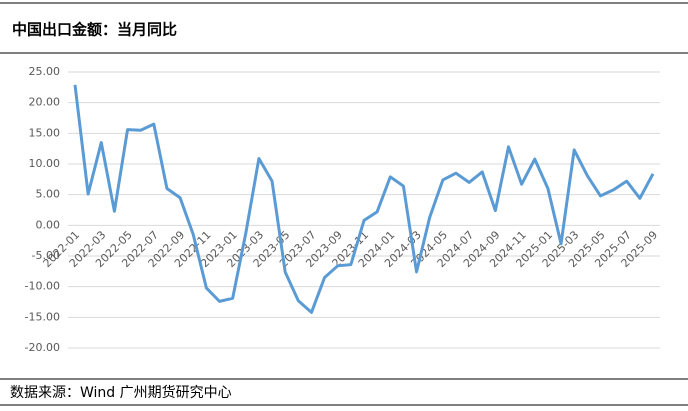  What do you see at coordinates (42, 316) in the screenshot?
I see `y-tick-label: -15.00` at bounding box center [42, 316].